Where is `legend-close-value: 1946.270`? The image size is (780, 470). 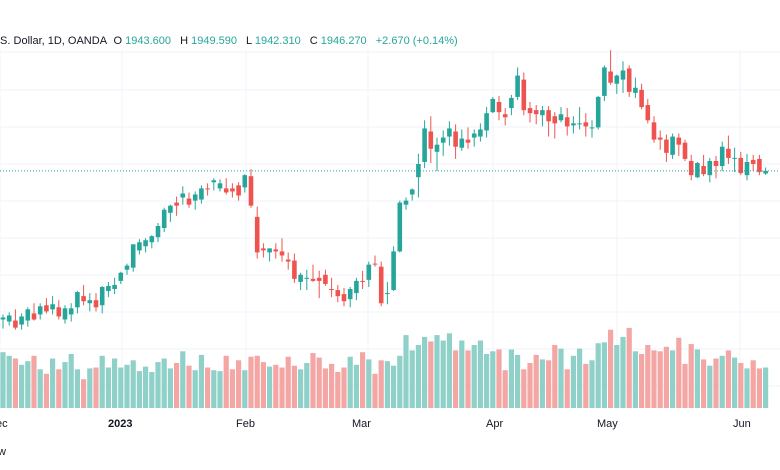
legend-close-value: 1946.270 is located at coordinates (344, 41).